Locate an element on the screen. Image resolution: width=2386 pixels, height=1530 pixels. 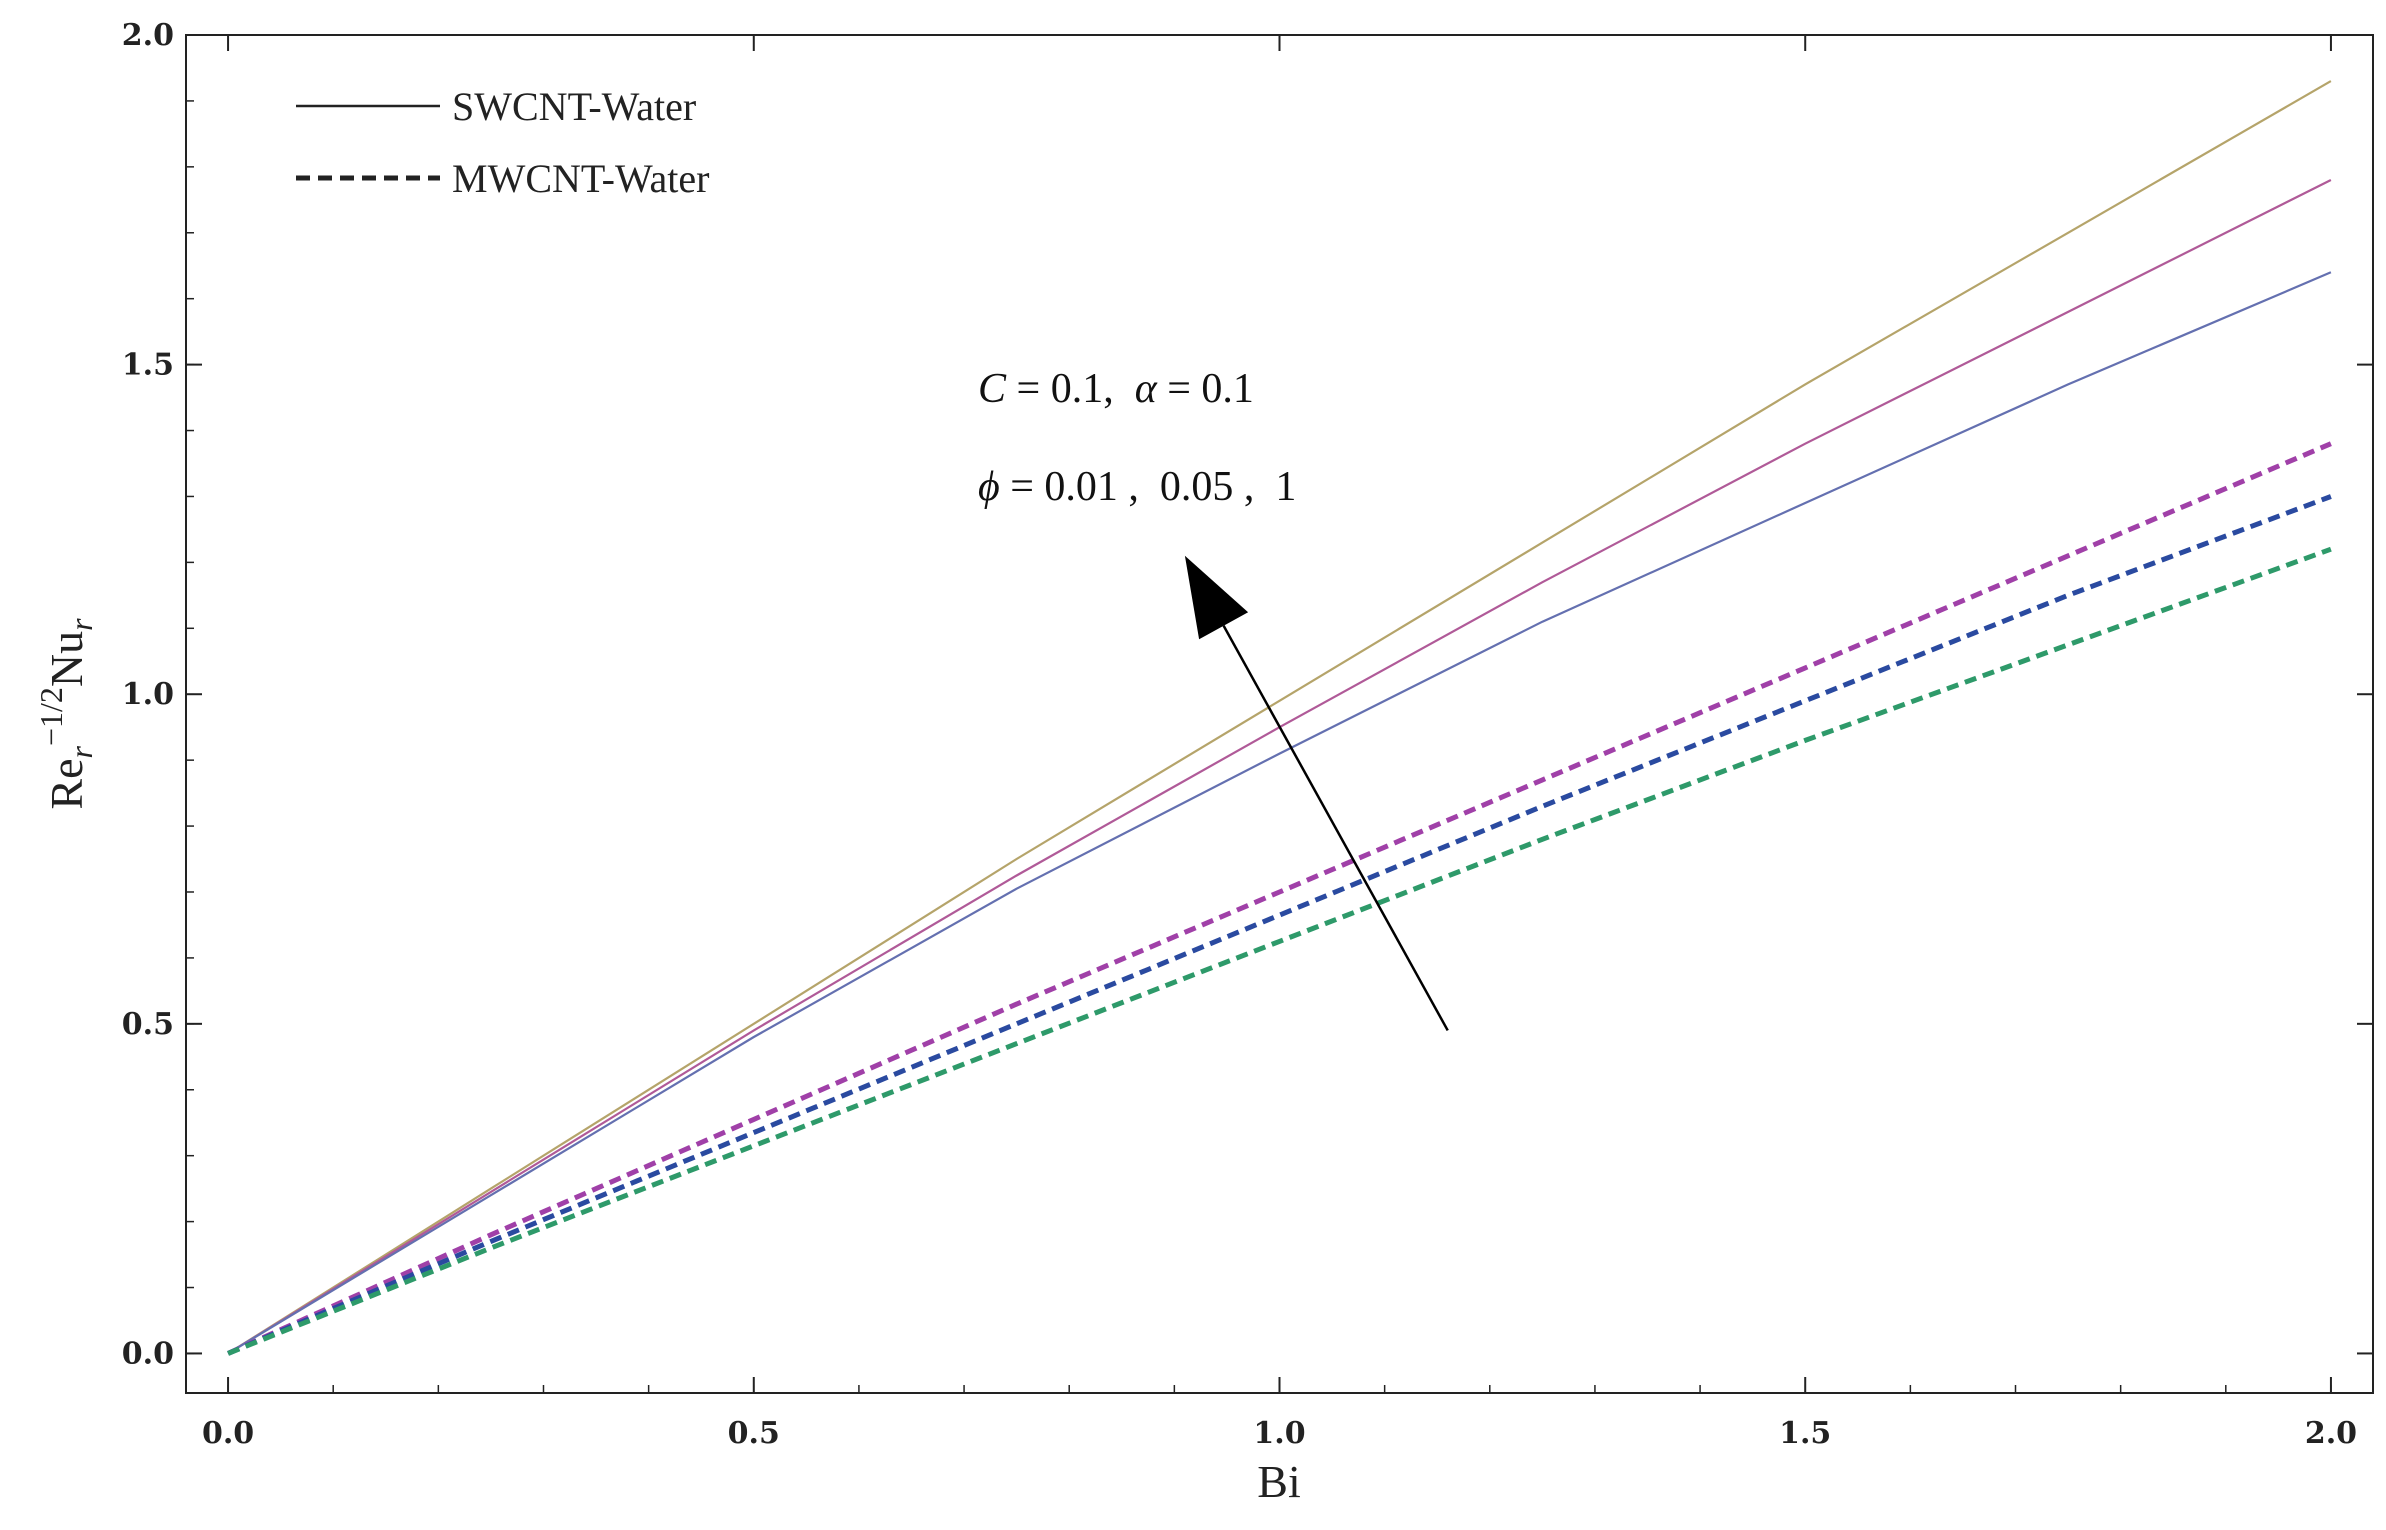
annotation-line-2: ϕ = 0.01 , 0.05 , 1 is located at coordinates (1137, 487).